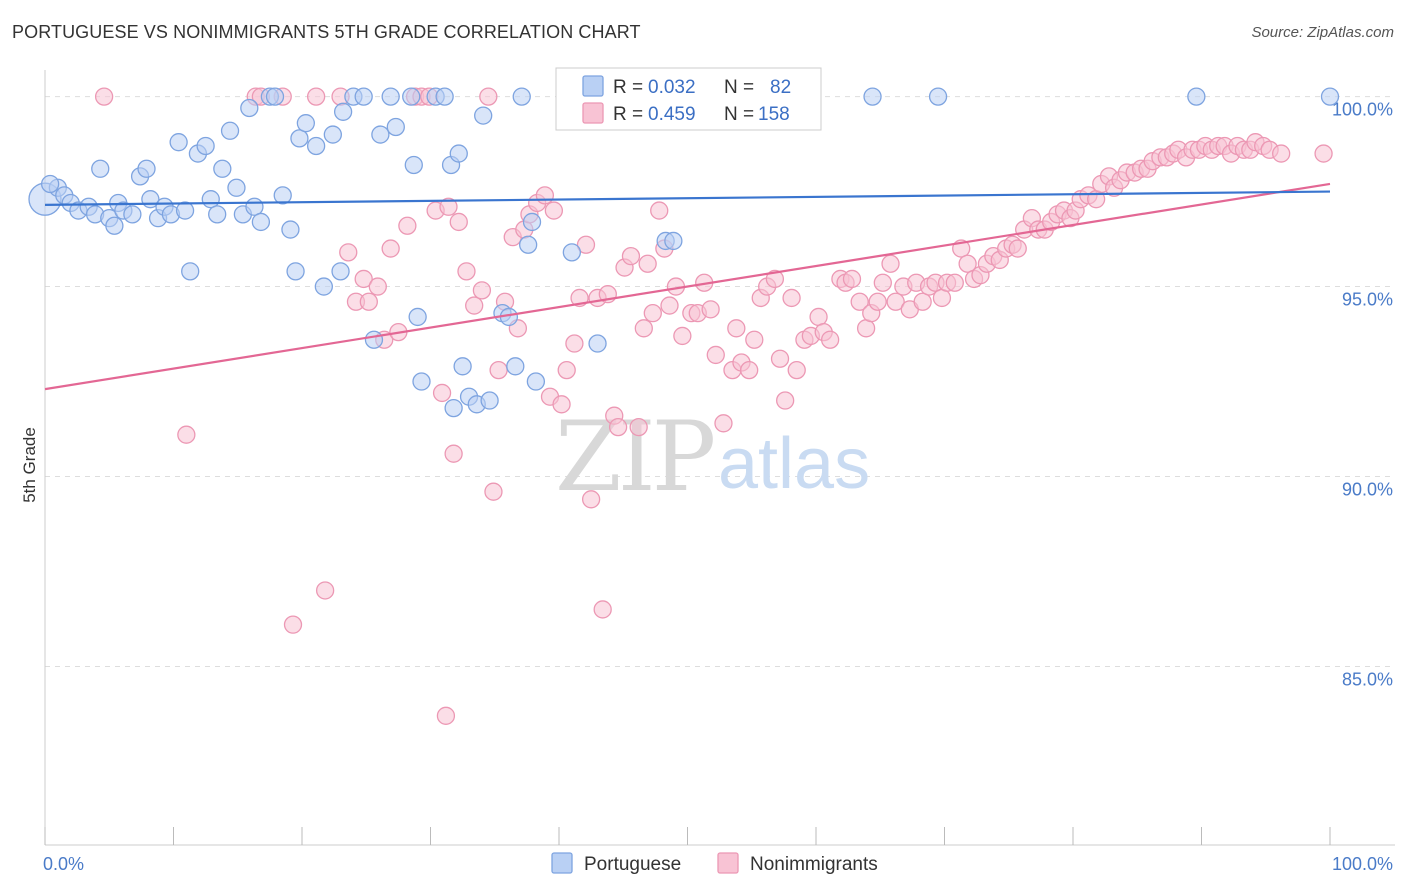 Image resolution: width=1406 pixels, height=892 pixels. I want to click on x-tick-labels: 0.0% 100.0%, so click(718, 864).